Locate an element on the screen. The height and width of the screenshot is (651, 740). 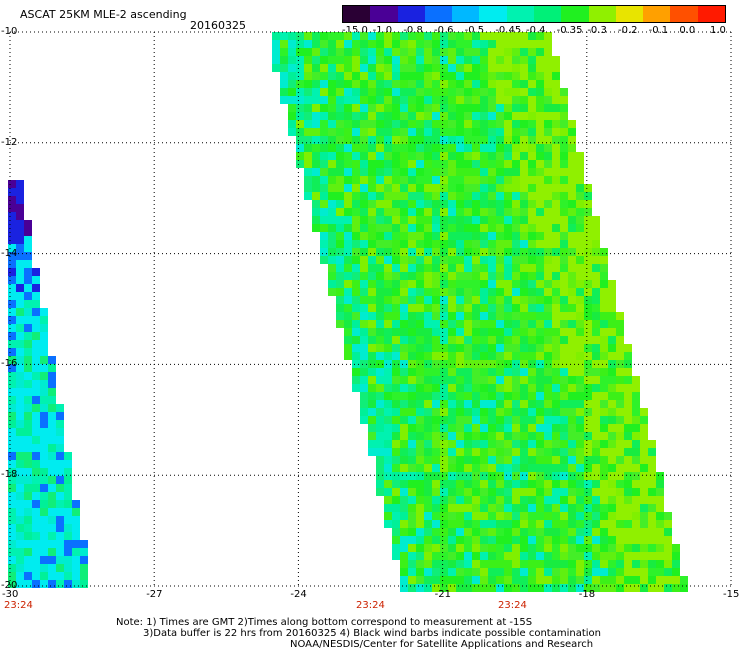
y-tick-label: -10 is located at coordinates (9, 31).